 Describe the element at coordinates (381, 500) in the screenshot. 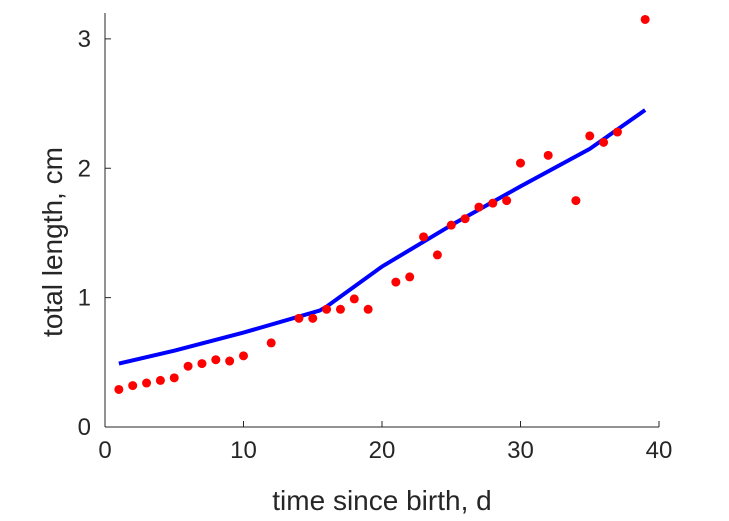

I see `x-axis-label: time since birth, d` at that location.